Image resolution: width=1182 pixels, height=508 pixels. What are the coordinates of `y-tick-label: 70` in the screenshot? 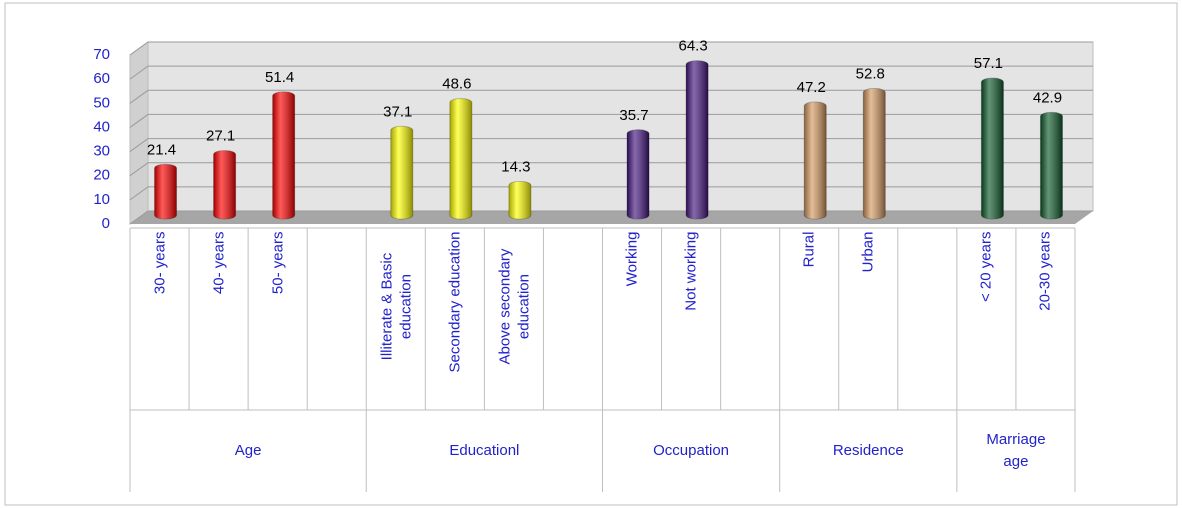 It's located at (101, 54).